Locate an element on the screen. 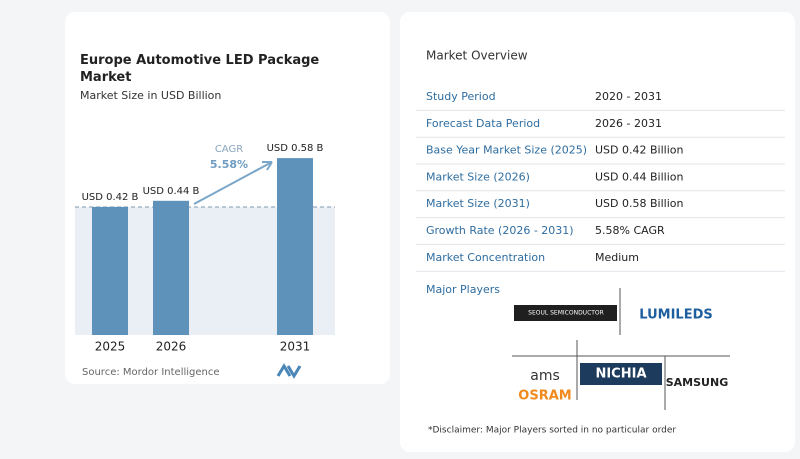 Image resolution: width=800 pixels, height=459 pixels. player-logo: NICHIA is located at coordinates (620, 374).